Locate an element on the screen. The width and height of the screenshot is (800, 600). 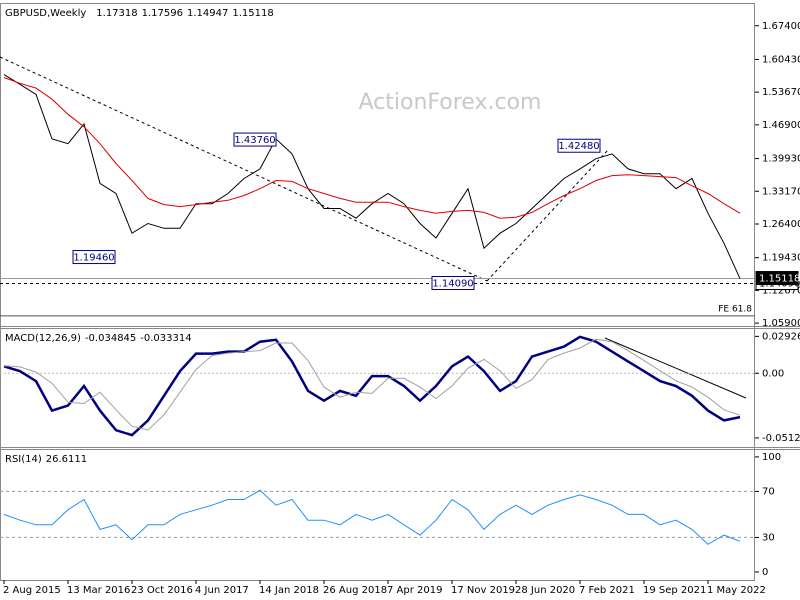
panel-title: GBPUSD,Weekly is located at coordinates (45, 13).